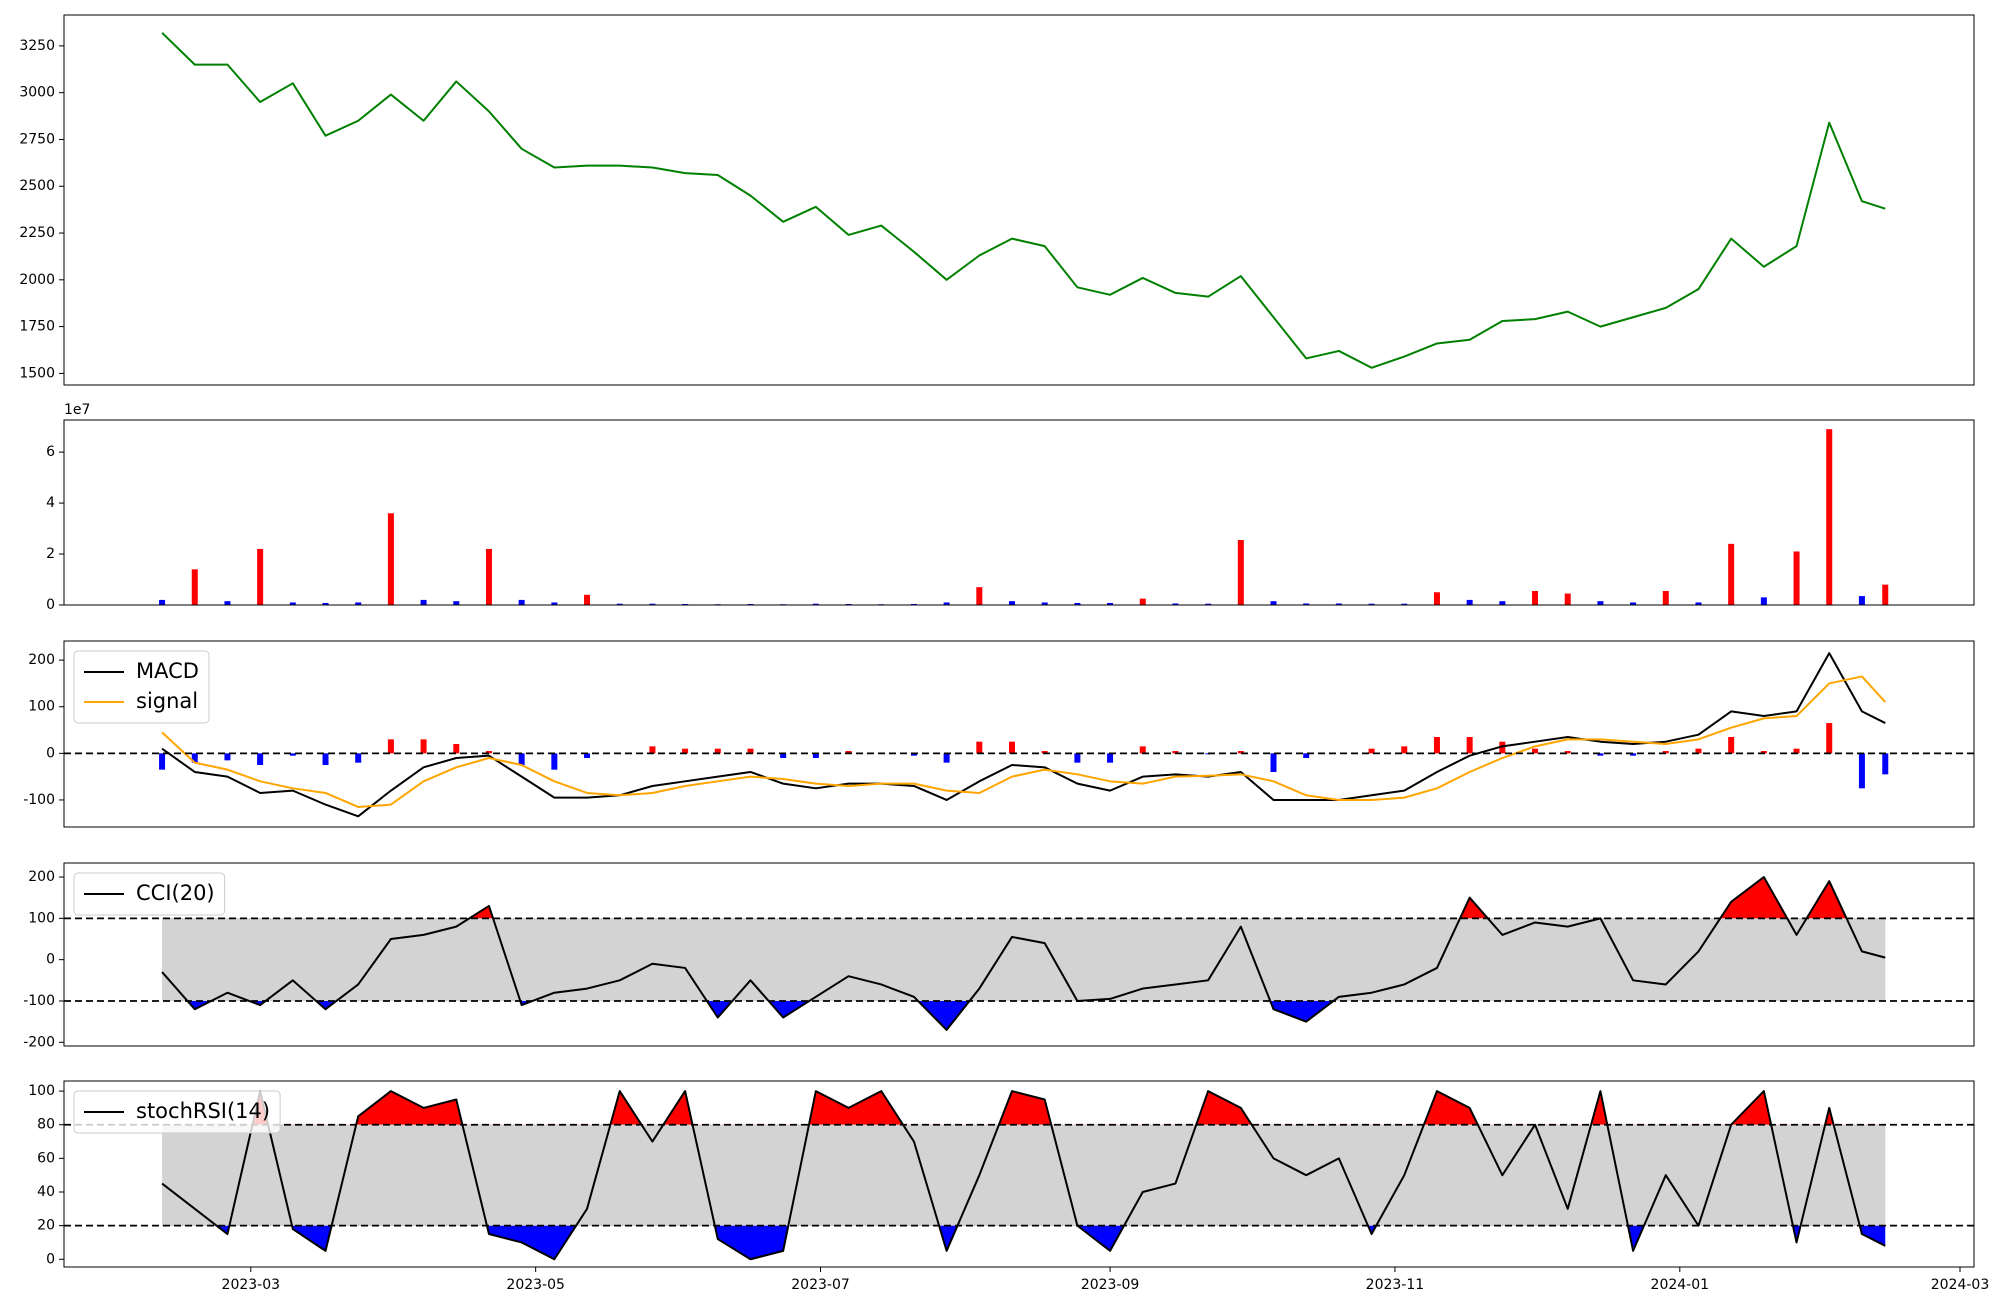  I want to click on y-tick-label: 2750, so click(37, 139).